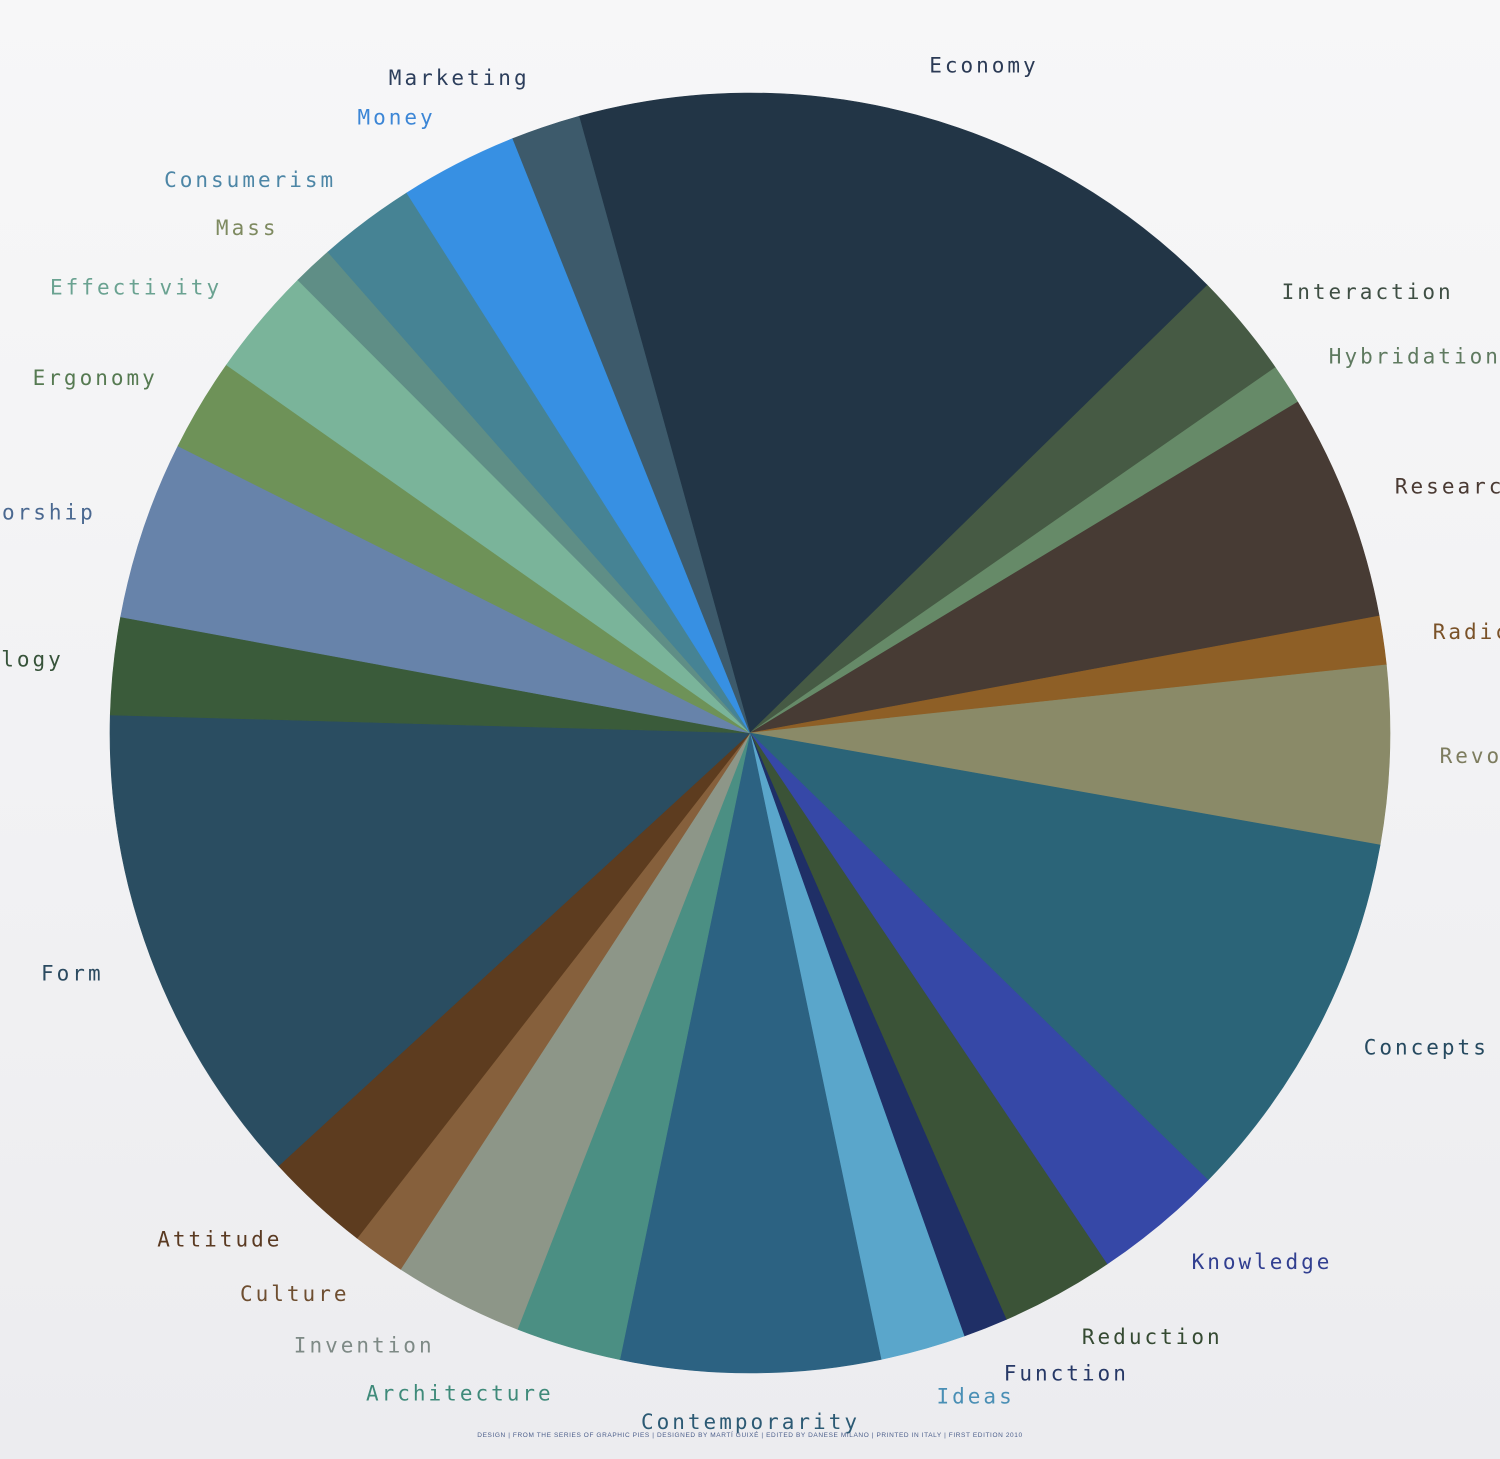 The image size is (1500, 1459). Describe the element at coordinates (1064, 567) in the screenshot. I see `pie-slice-research` at that location.